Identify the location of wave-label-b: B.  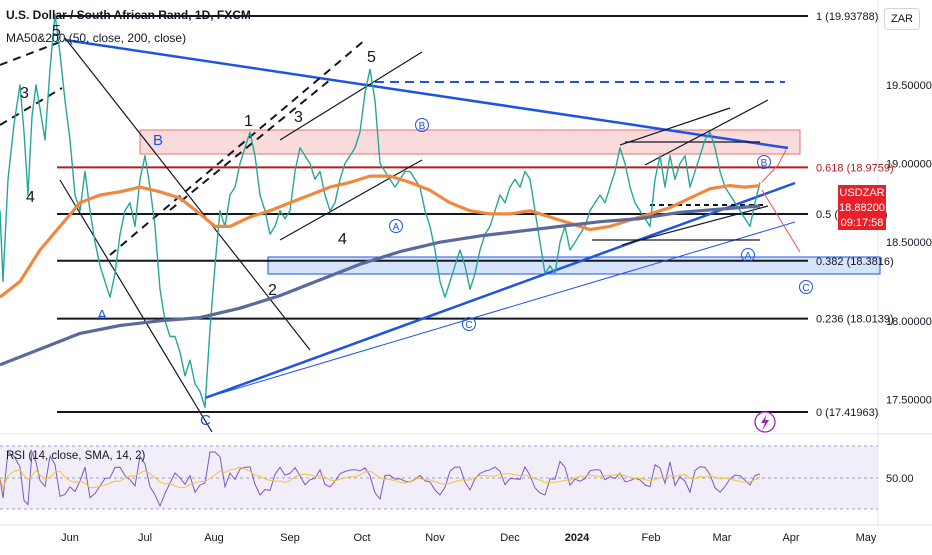
(158, 140).